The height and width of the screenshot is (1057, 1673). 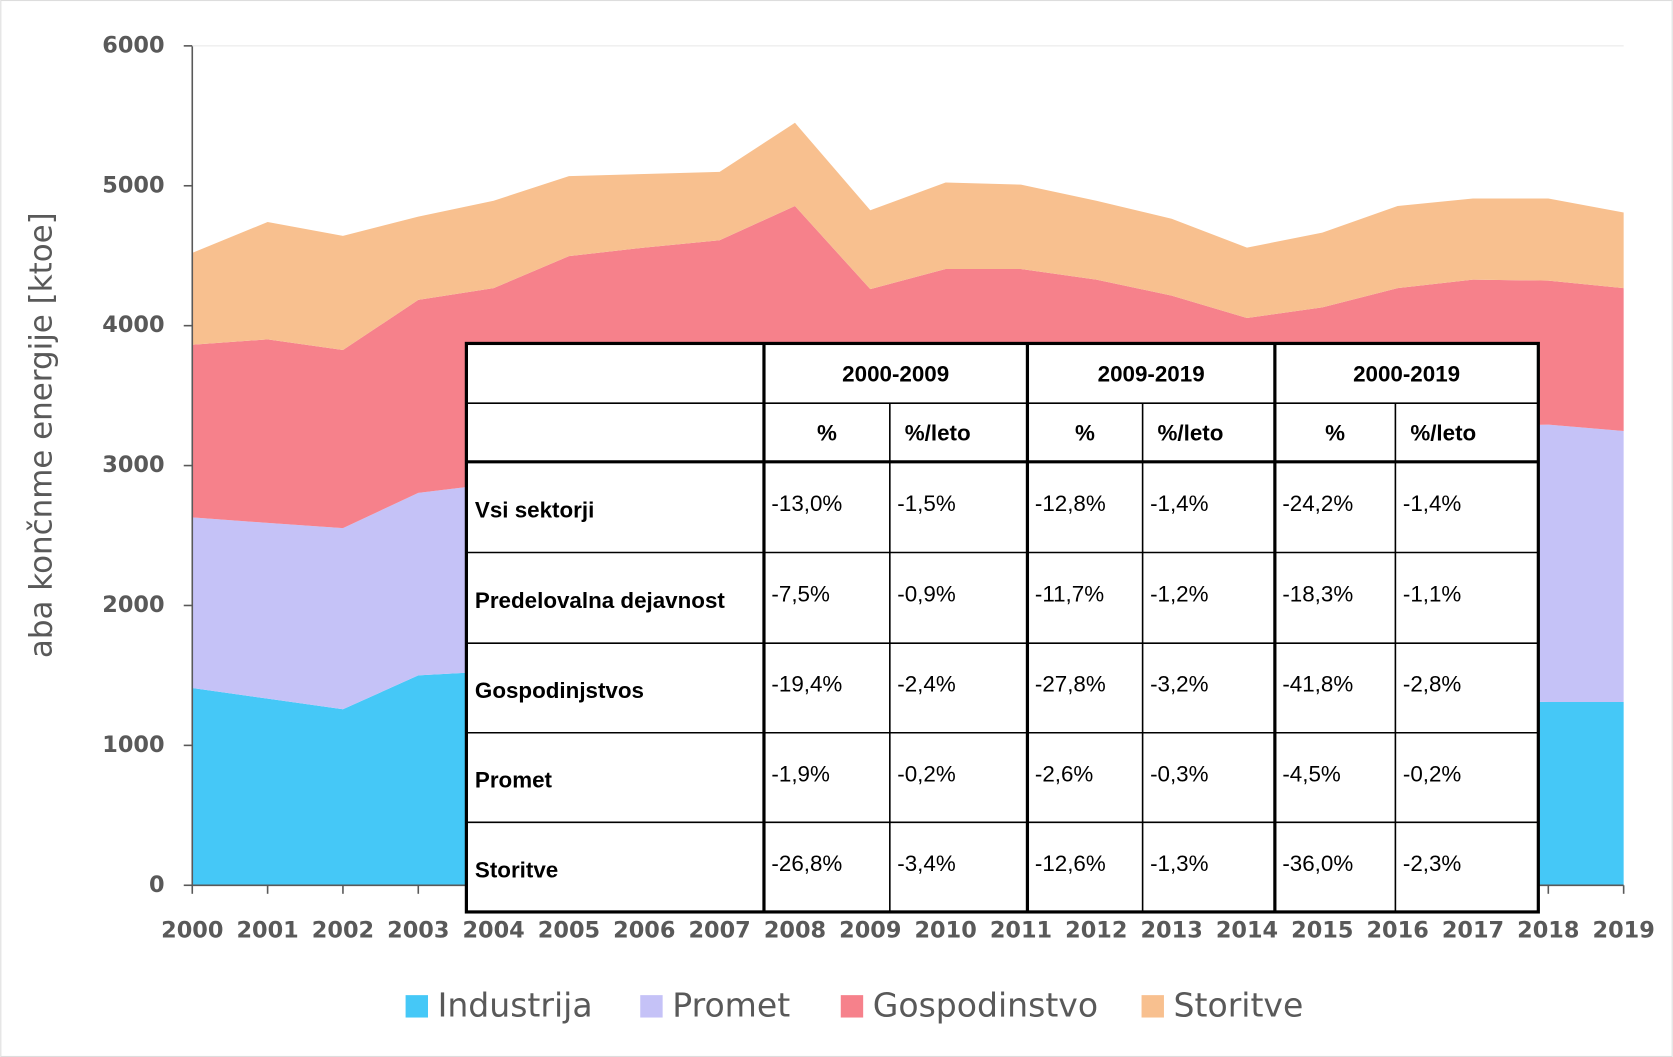 I want to click on y-axis-label: aba končnme energije [ktoe], so click(x=41, y=435).